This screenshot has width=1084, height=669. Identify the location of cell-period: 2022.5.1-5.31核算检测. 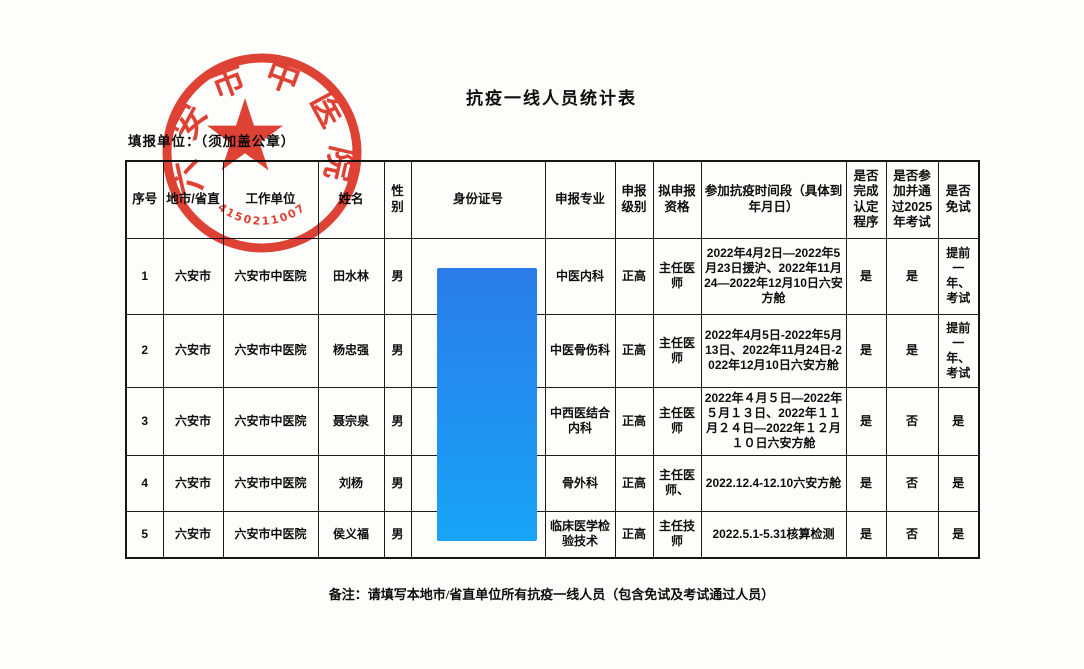
(773, 534).